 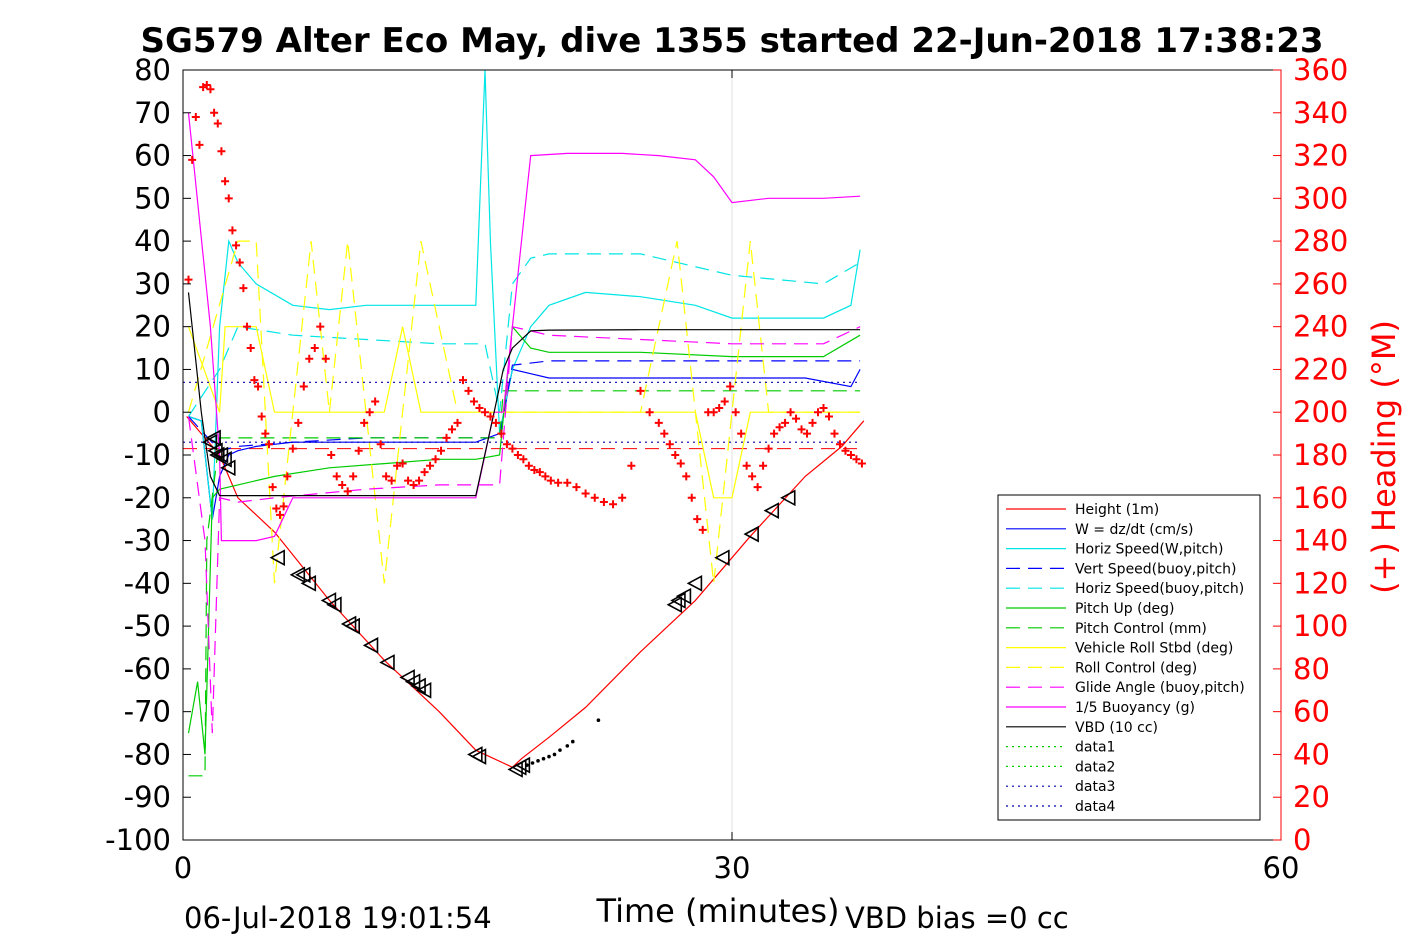 I want to click on legend-label: data1, so click(x=1095, y=748).